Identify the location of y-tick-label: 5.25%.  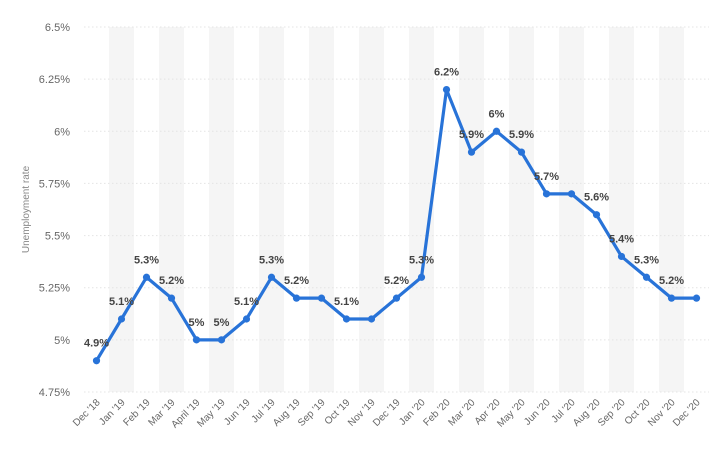
(54, 289).